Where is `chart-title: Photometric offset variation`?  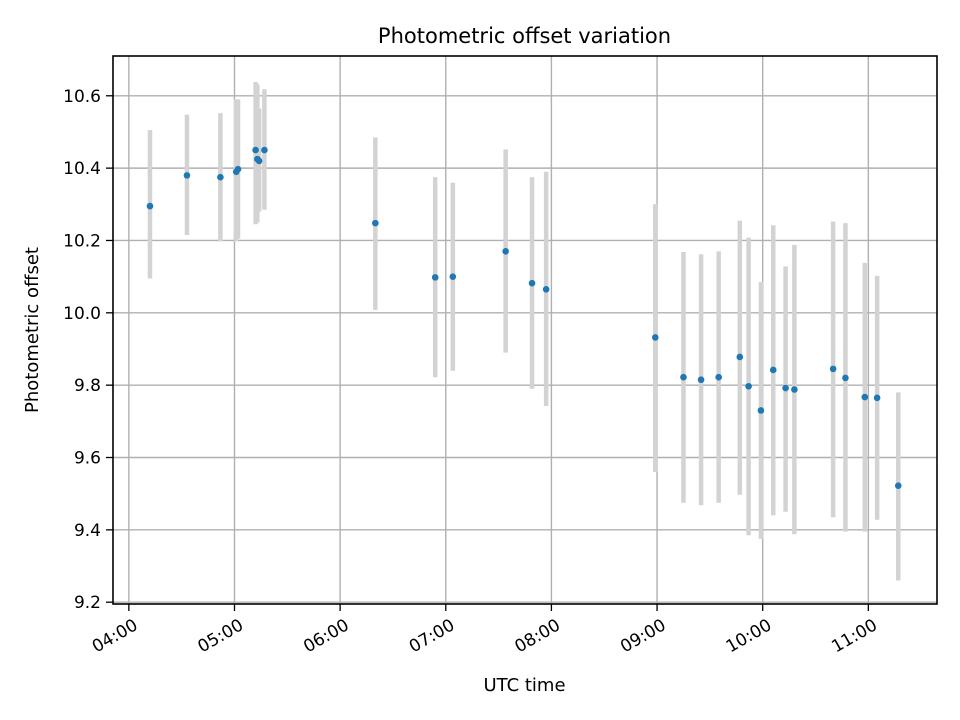 chart-title: Photometric offset variation is located at coordinates (524, 36).